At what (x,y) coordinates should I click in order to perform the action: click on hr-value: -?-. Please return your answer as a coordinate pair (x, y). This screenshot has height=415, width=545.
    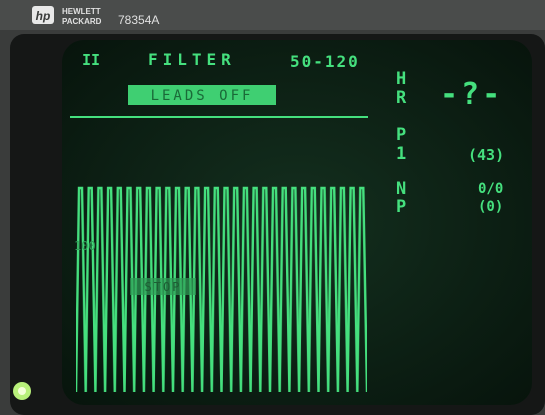
    Looking at the image, I should click on (471, 94).